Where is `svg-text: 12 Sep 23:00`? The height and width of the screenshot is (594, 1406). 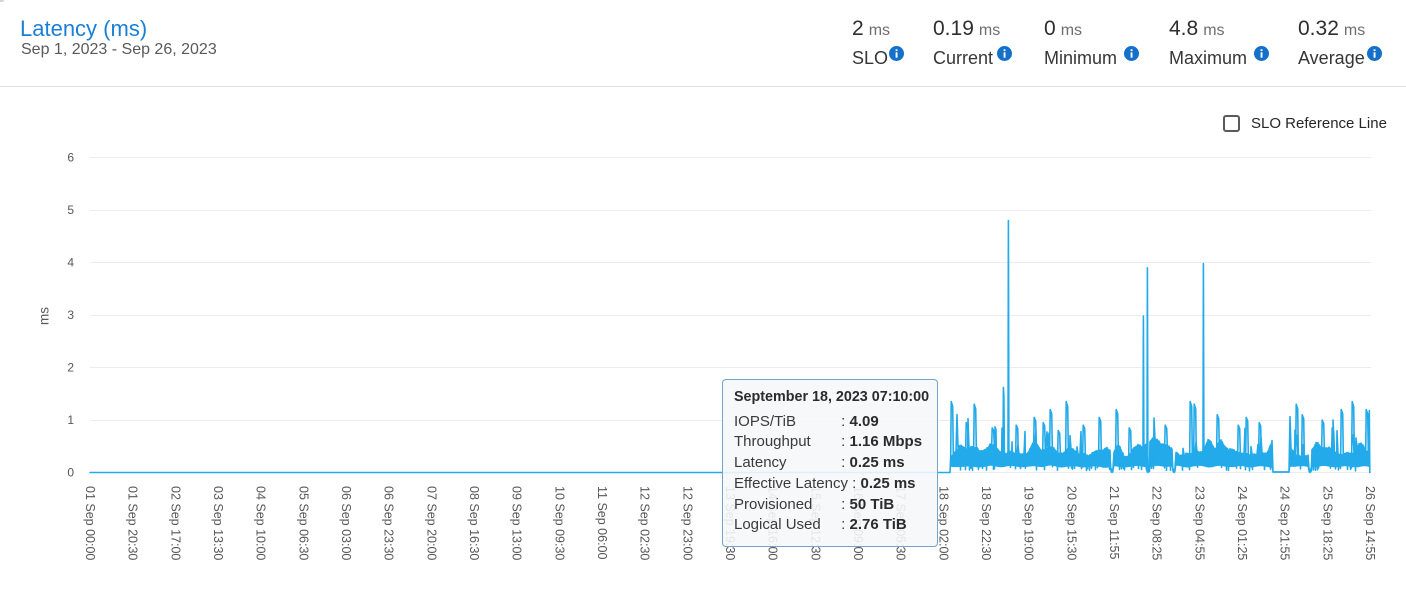 svg-text: 12 Sep 23:00 is located at coordinates (687, 523).